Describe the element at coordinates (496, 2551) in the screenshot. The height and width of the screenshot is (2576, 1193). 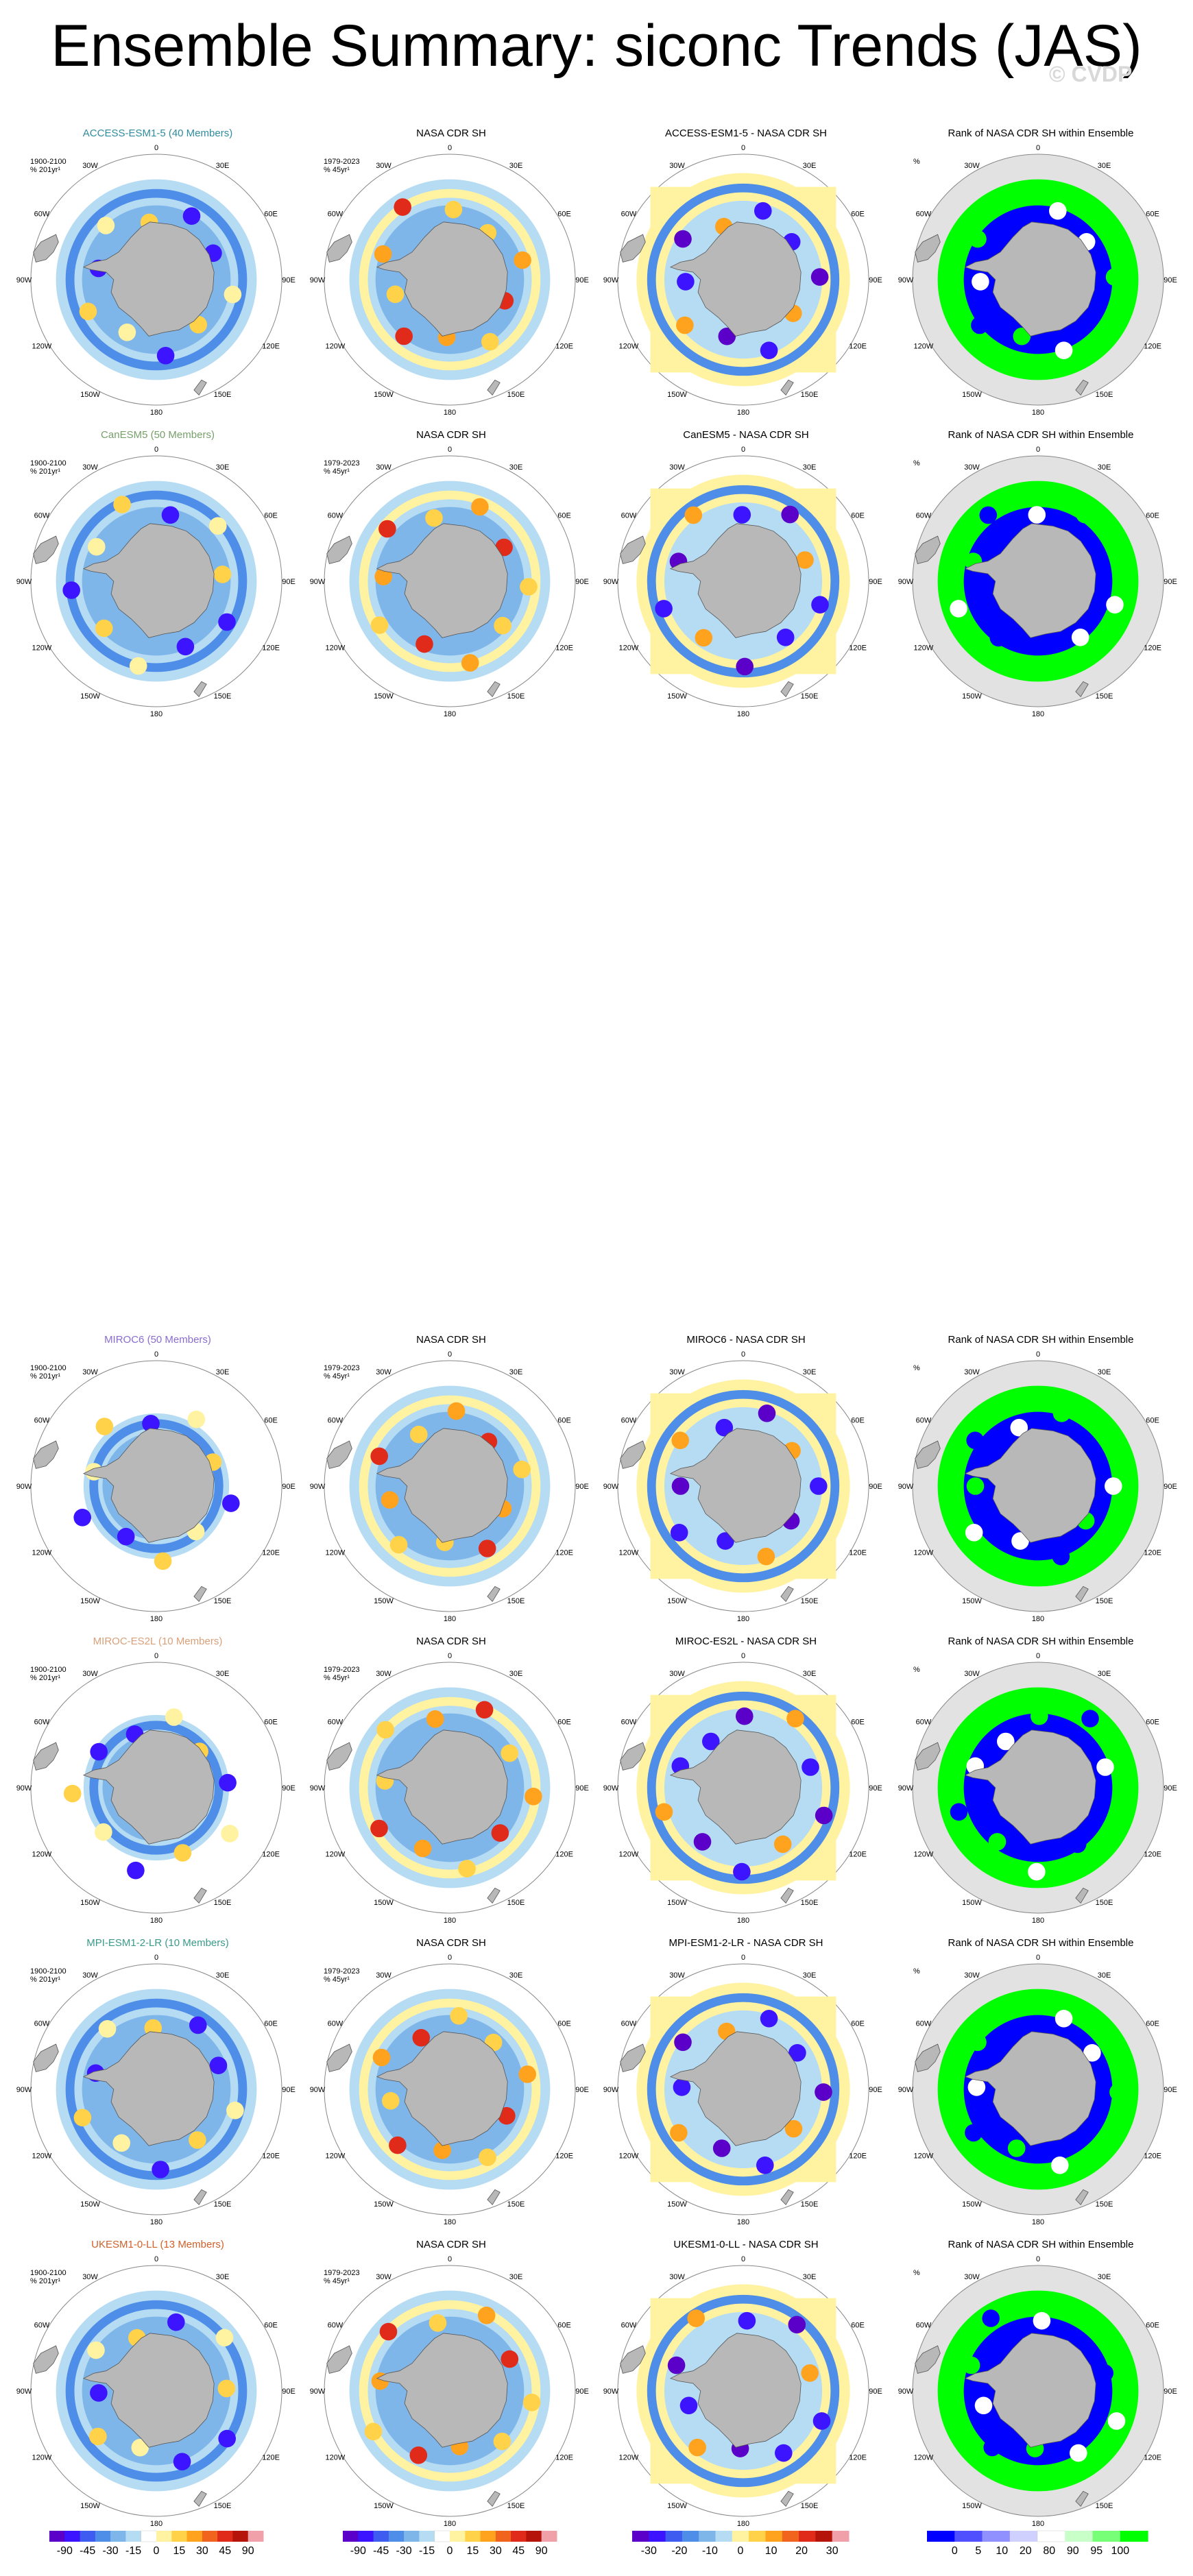
I see `colorbar-tick-label: 30` at that location.